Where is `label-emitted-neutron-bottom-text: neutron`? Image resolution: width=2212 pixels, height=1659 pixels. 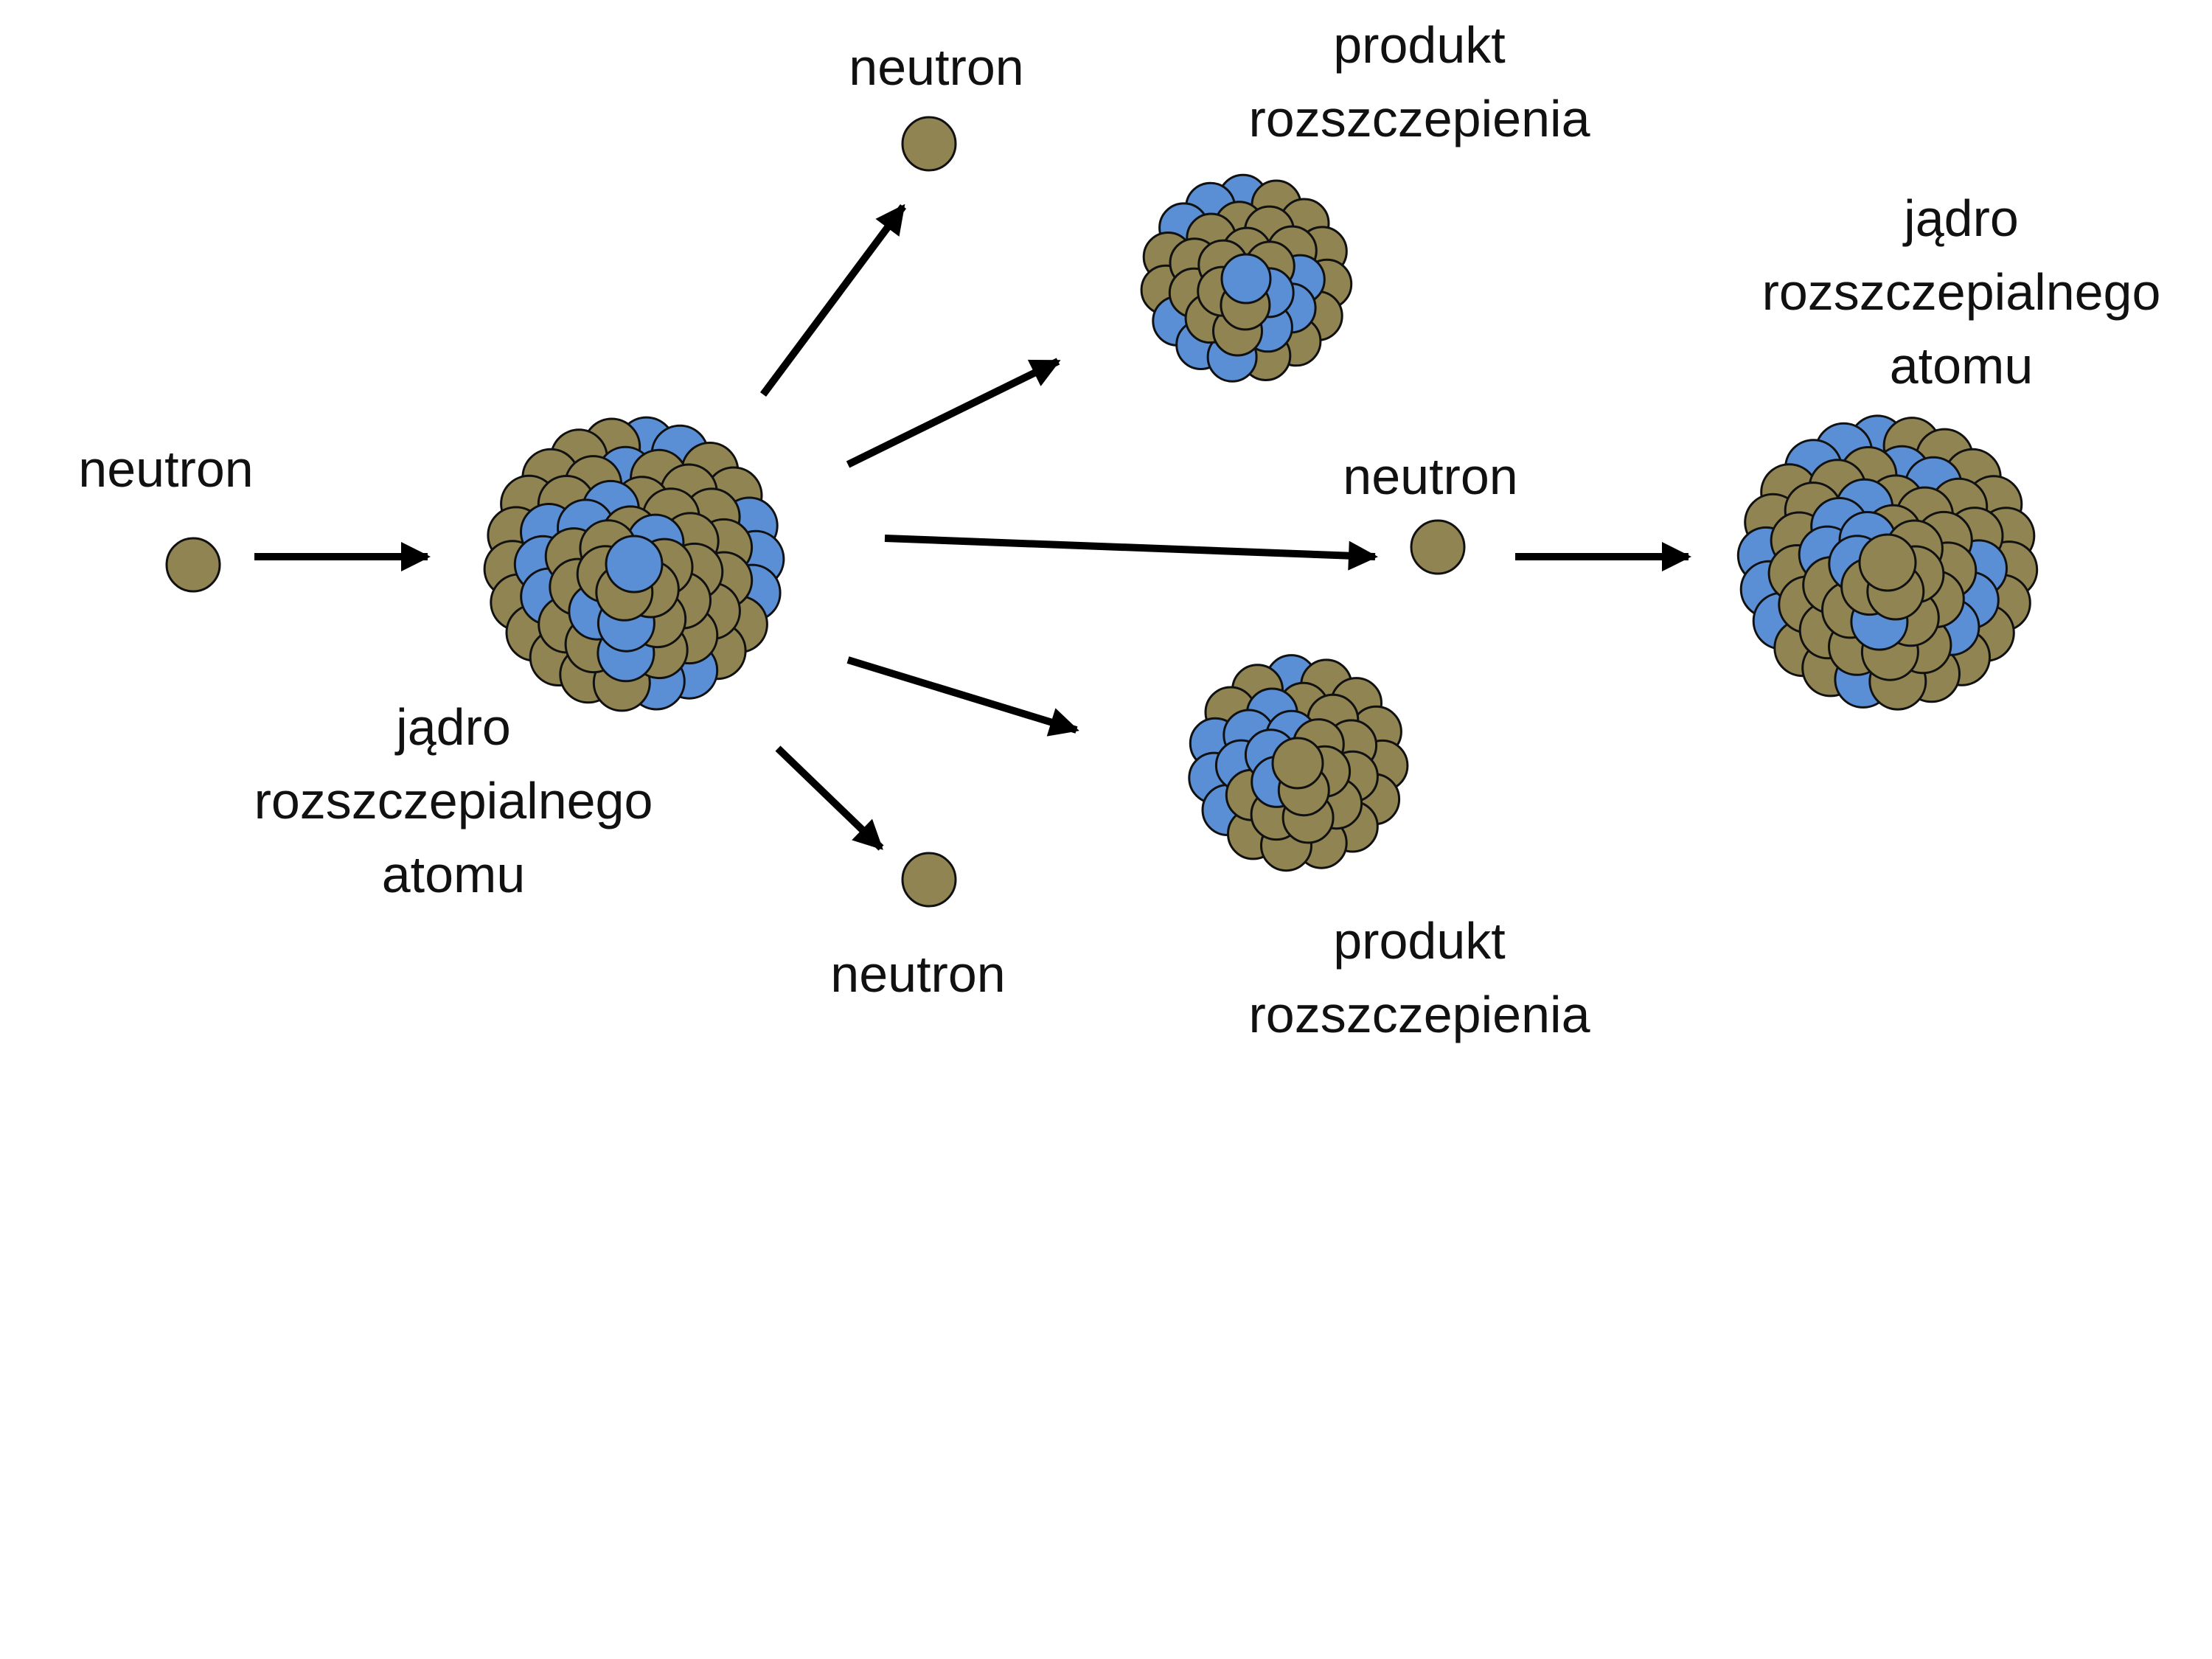 label-emitted-neutron-bottom-text: neutron is located at coordinates (917, 974).